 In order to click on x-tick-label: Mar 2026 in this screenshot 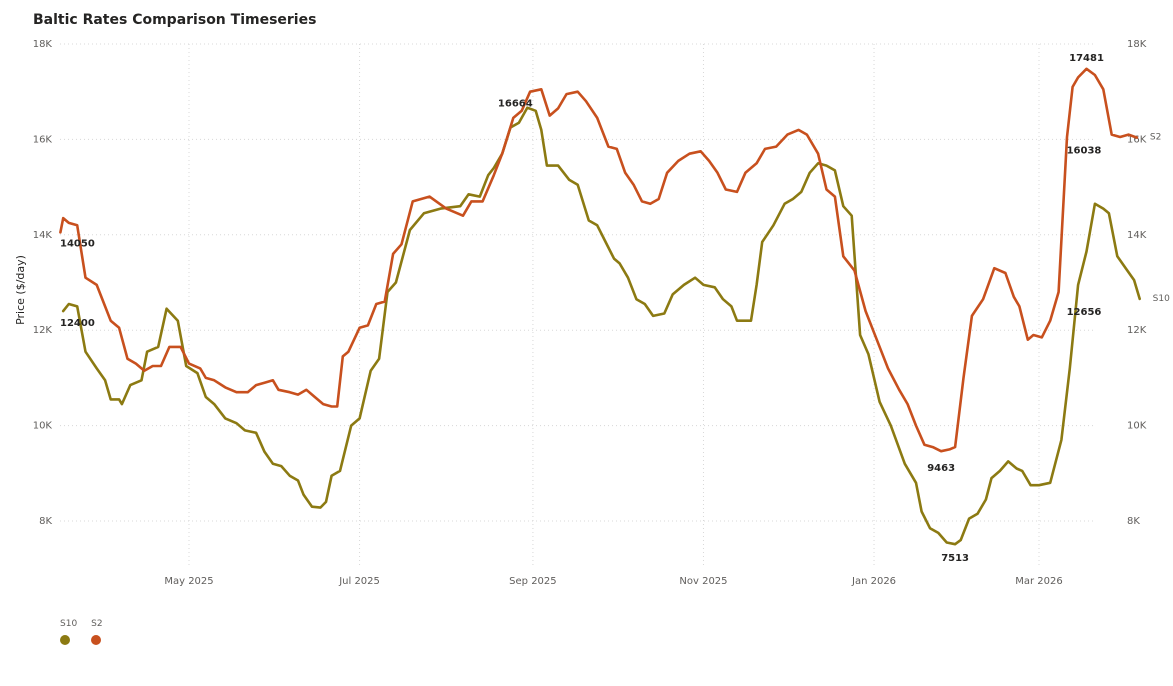, I will do `click(1039, 581)`.